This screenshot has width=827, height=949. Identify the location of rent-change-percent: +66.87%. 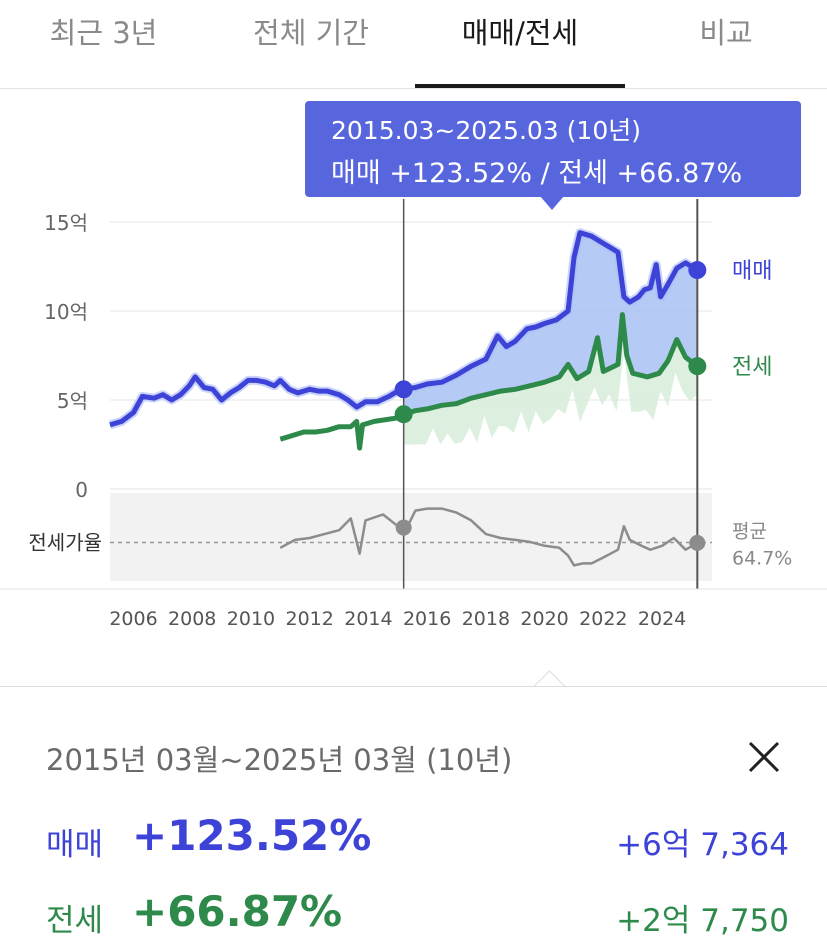
(237, 911).